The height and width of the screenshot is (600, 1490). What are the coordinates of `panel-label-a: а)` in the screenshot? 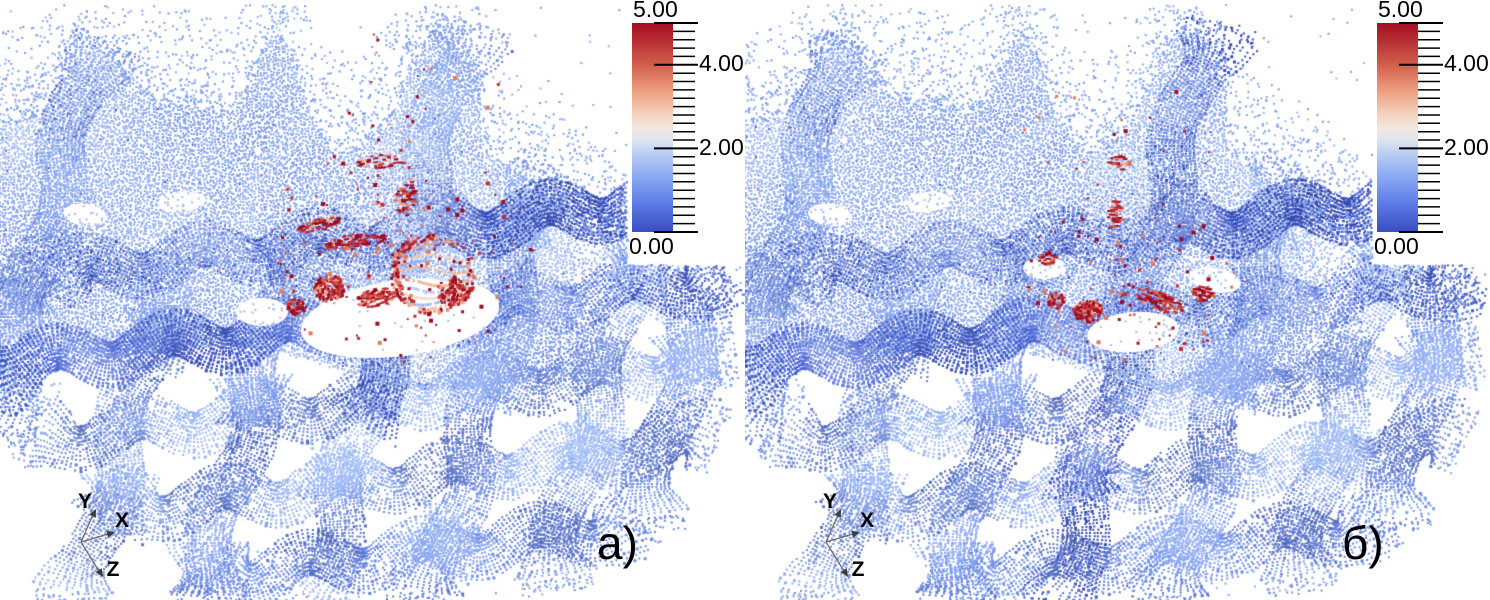 It's located at (617, 543).